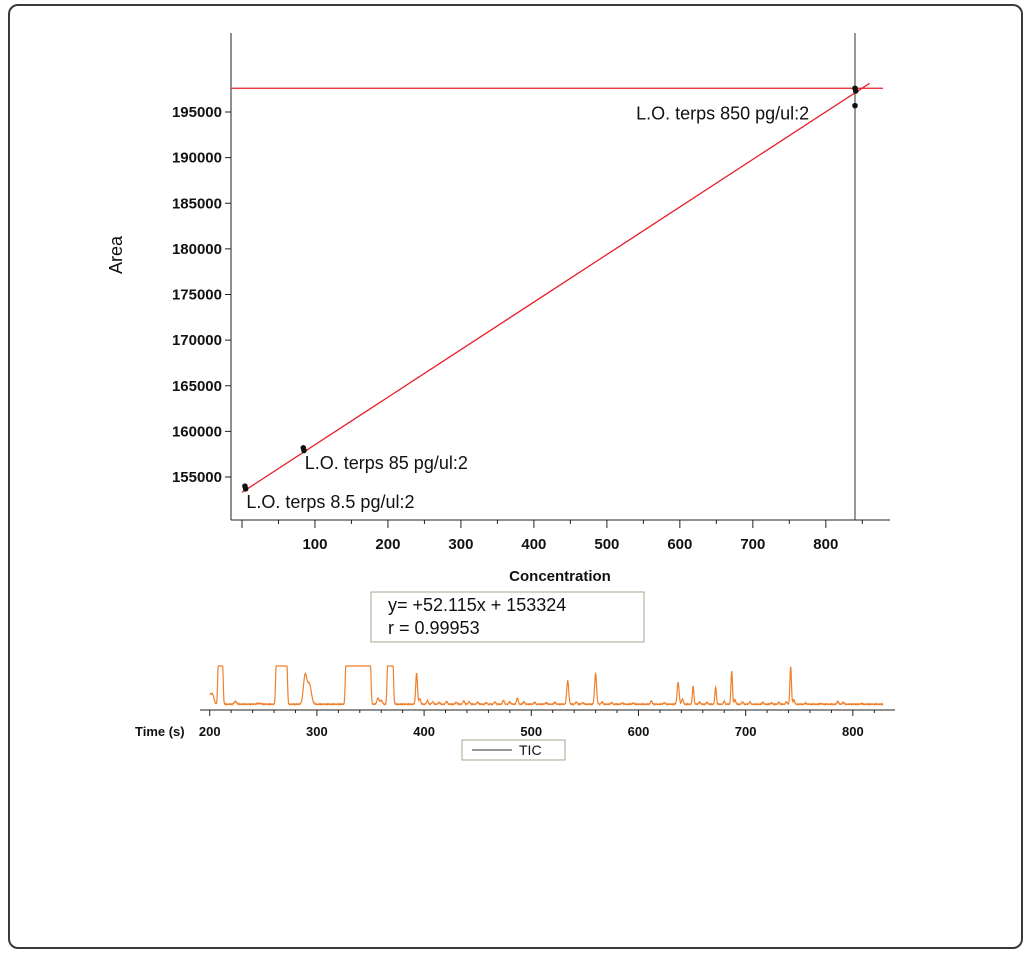  What do you see at coordinates (197, 295) in the screenshot?
I see `y-tick-label: 175000` at bounding box center [197, 295].